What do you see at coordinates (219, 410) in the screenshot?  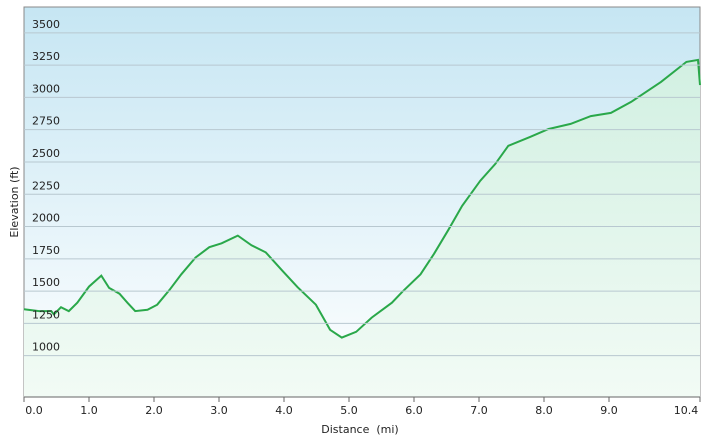 I see `x-tick-label: 3.0` at bounding box center [219, 410].